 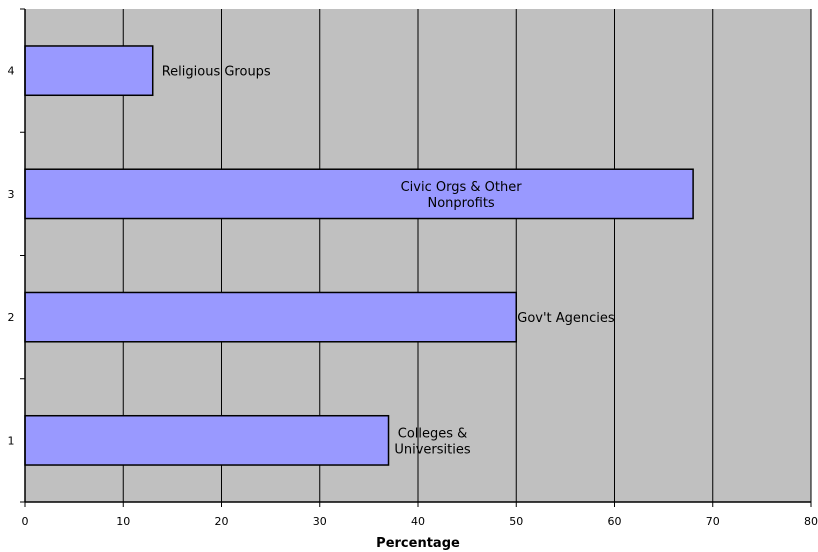 What do you see at coordinates (25, 521) in the screenshot?
I see `x-tick-label-0: 0` at bounding box center [25, 521].